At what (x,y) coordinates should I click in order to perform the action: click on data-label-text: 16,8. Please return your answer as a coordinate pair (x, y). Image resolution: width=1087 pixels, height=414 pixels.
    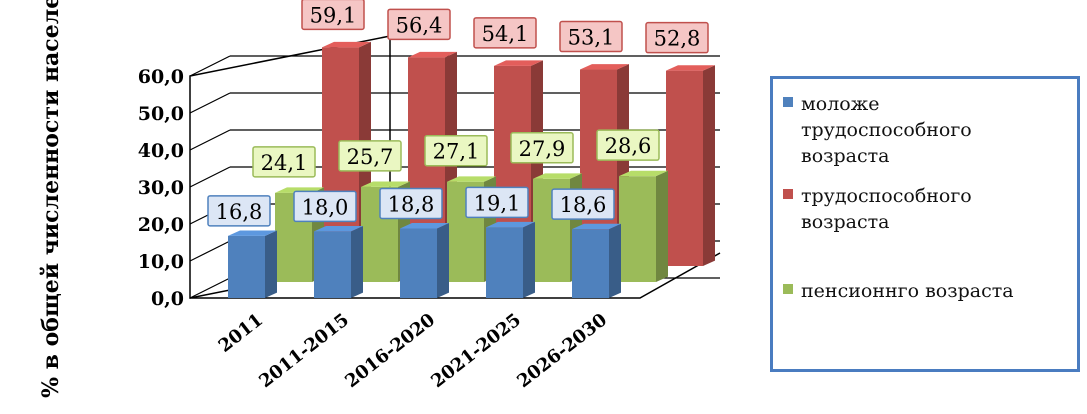
    Looking at the image, I should click on (239, 212).